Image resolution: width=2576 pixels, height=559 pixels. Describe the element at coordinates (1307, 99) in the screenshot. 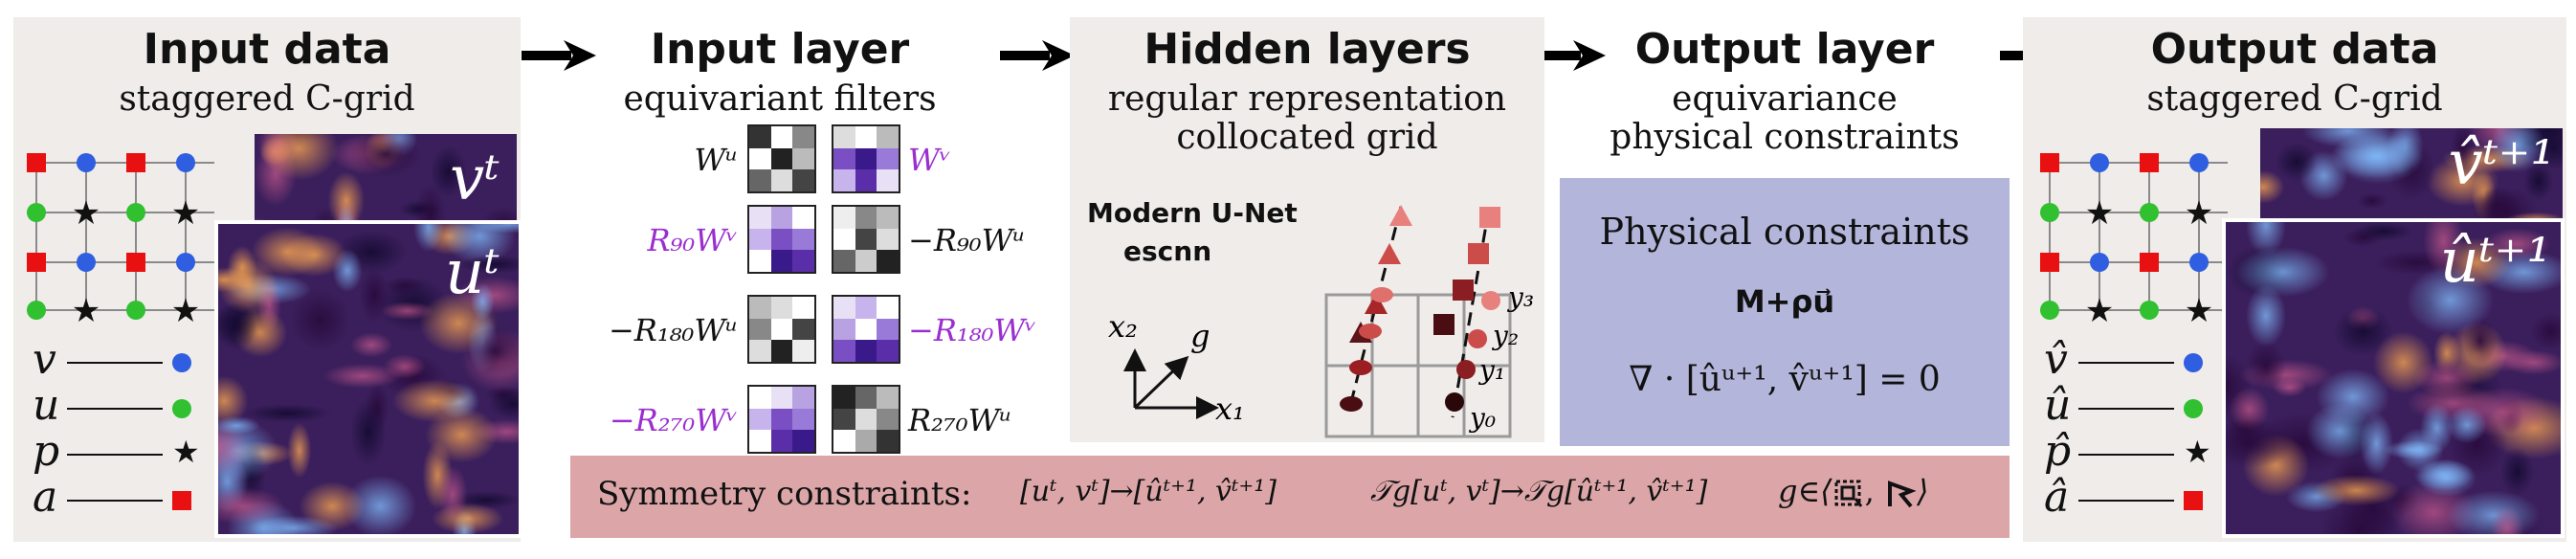

I see `hidden-layers-subtitle-1: regular representation` at that location.